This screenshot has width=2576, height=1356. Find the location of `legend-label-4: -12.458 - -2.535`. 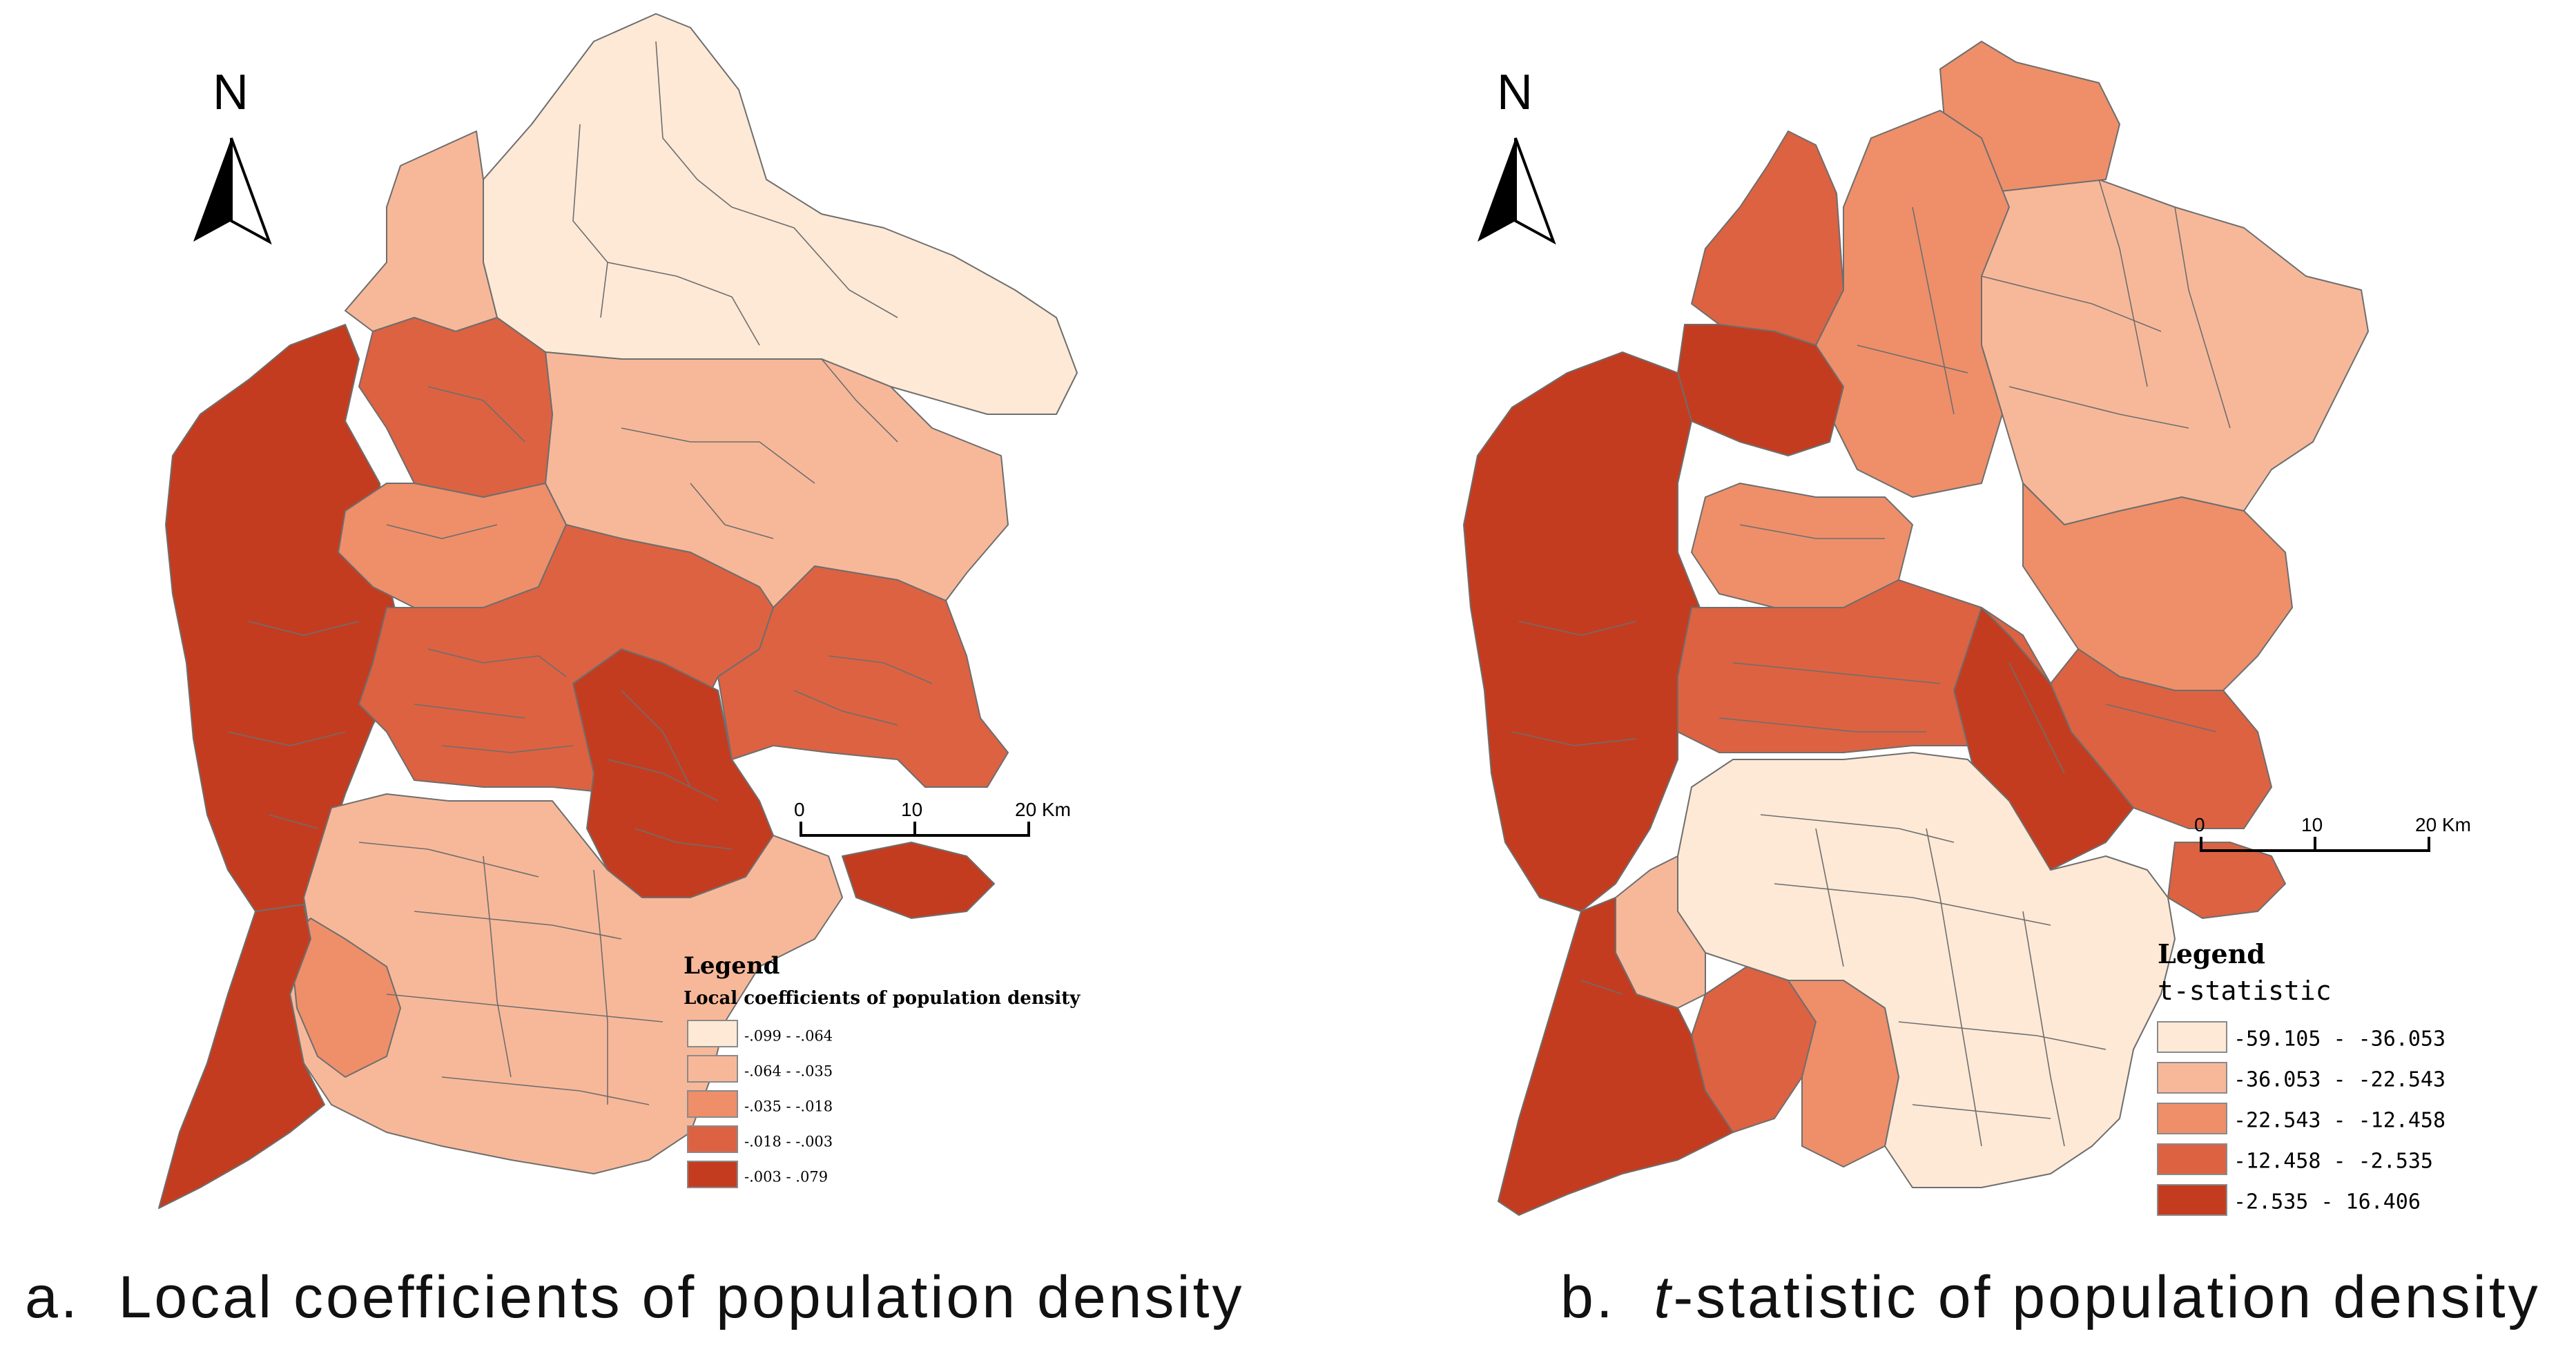

legend-label-4: -12.458 - -2.535 is located at coordinates (2333, 1161).